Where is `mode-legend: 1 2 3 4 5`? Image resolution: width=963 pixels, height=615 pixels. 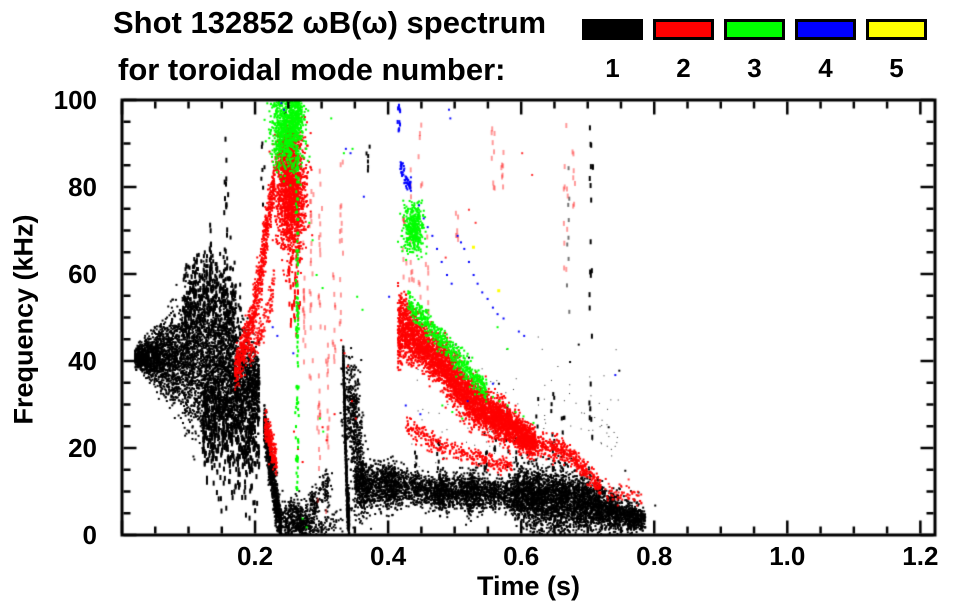 mode-legend: 1 2 3 4 5 is located at coordinates (754, 51).